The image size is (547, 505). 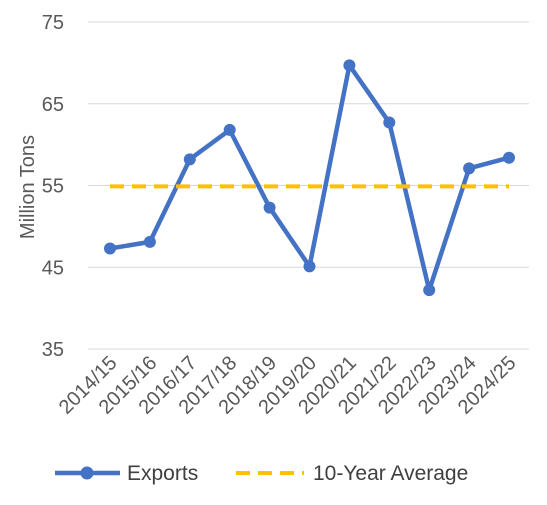 I want to click on legend-item-average: 10-Year Average, so click(x=352, y=473).